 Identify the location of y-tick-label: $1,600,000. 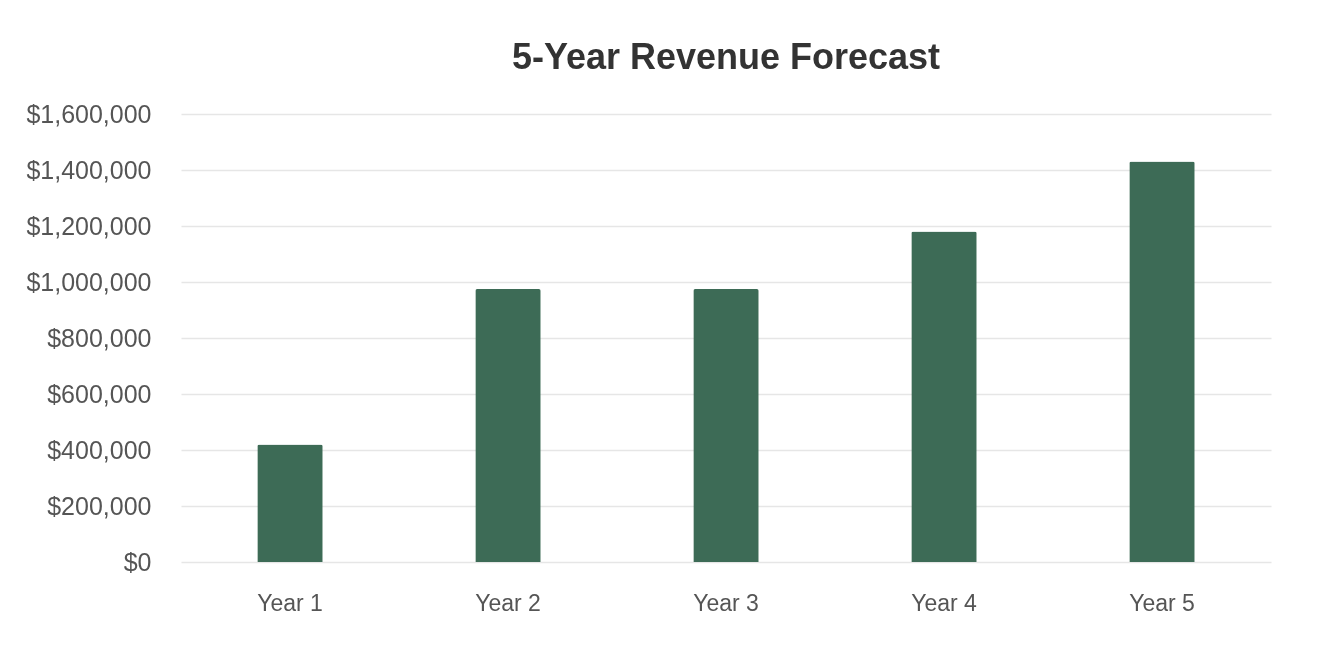
(89, 113).